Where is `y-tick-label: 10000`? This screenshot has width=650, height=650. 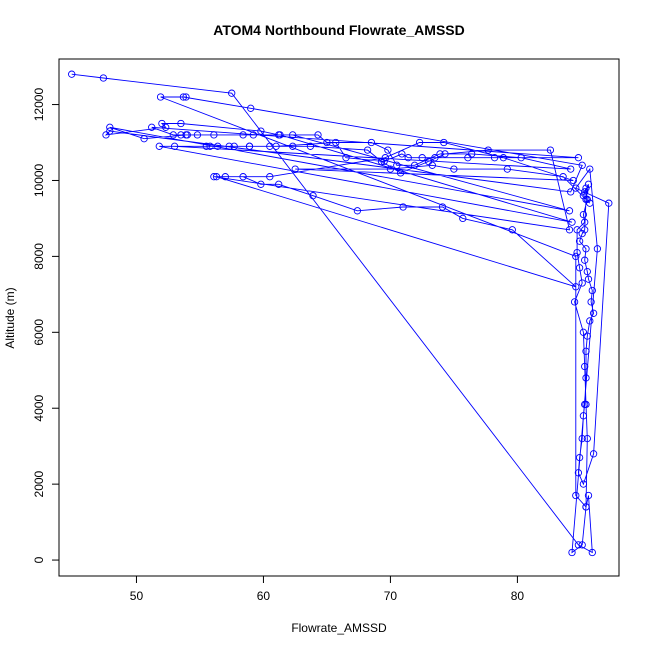 y-tick-label: 10000 is located at coordinates (39, 180).